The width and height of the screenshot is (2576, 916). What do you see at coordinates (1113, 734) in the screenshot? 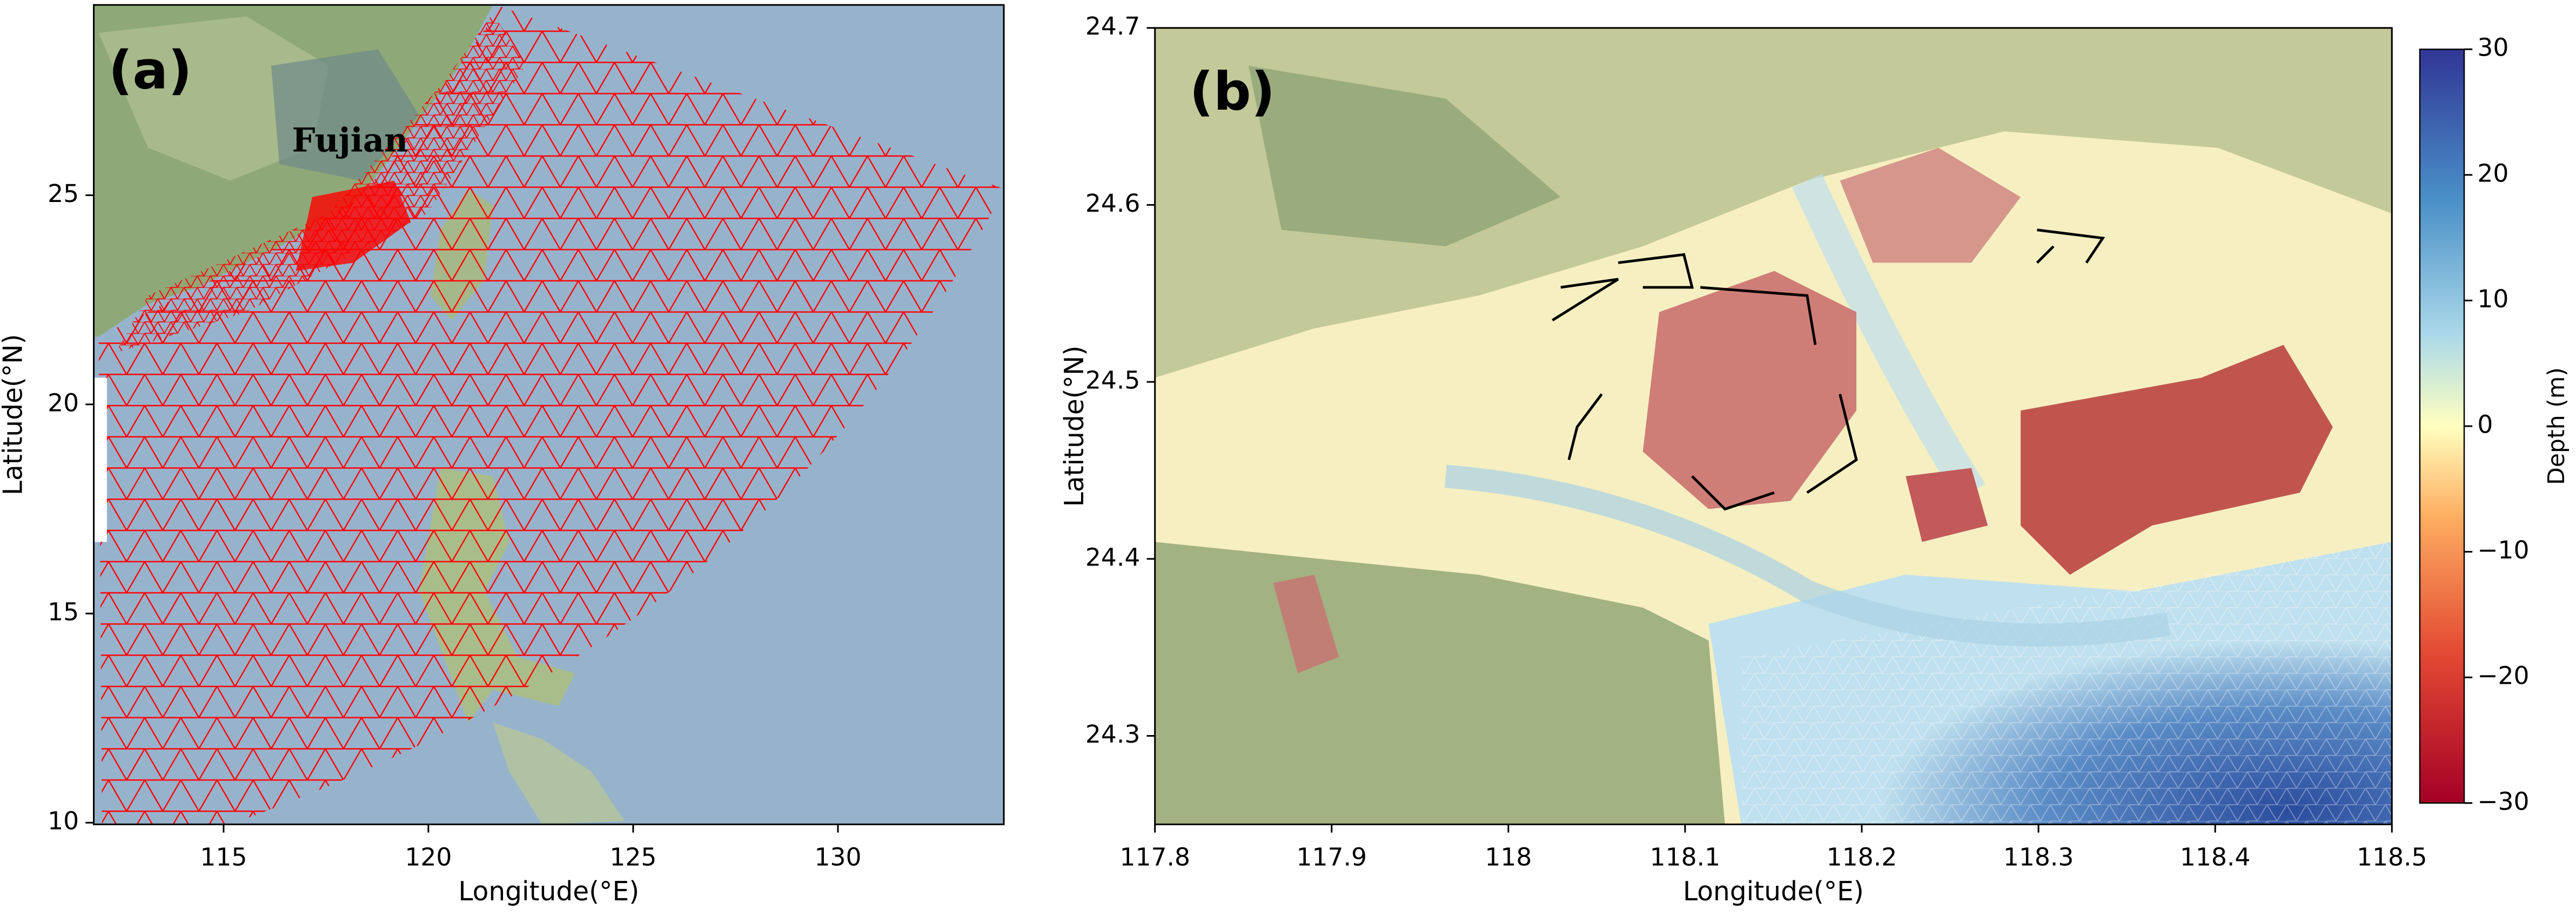
I see `y-tick-label: 24.3` at bounding box center [1113, 734].